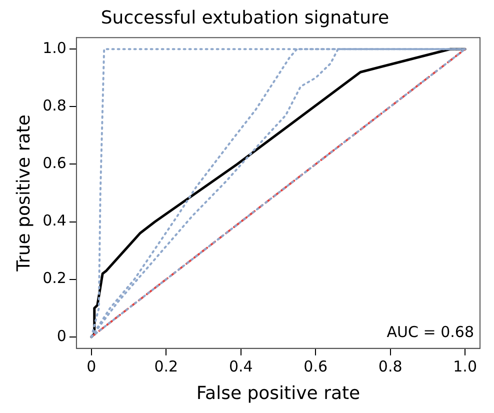  I want to click on x-tick-label: 1.0, so click(465, 366).